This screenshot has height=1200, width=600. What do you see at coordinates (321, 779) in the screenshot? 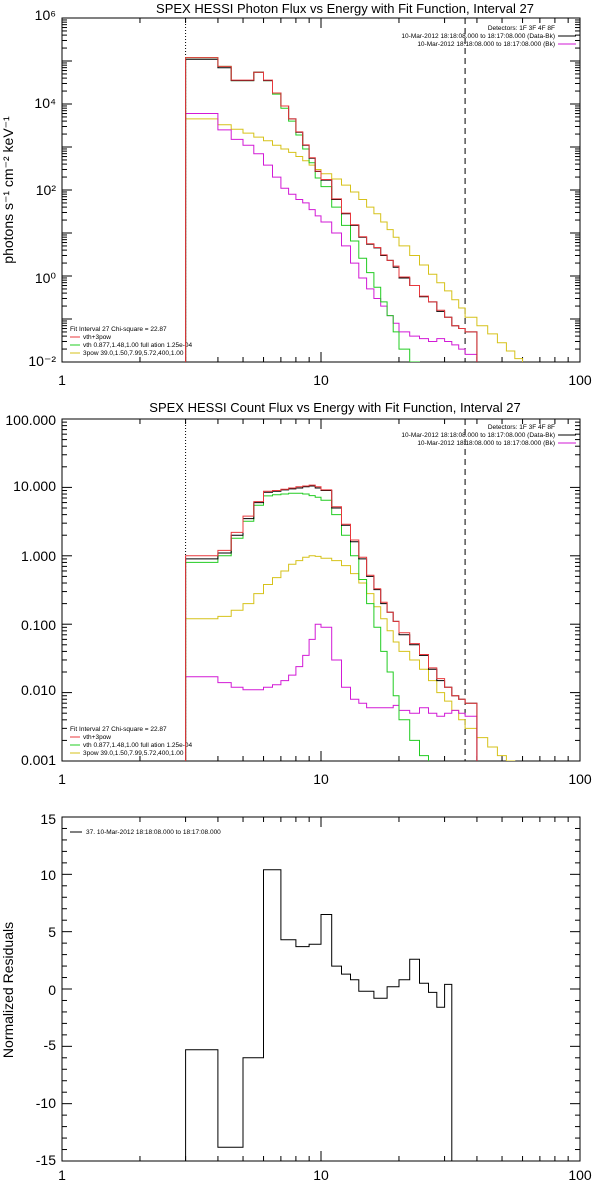
I see `panel2-xtick-10: 10` at bounding box center [321, 779].